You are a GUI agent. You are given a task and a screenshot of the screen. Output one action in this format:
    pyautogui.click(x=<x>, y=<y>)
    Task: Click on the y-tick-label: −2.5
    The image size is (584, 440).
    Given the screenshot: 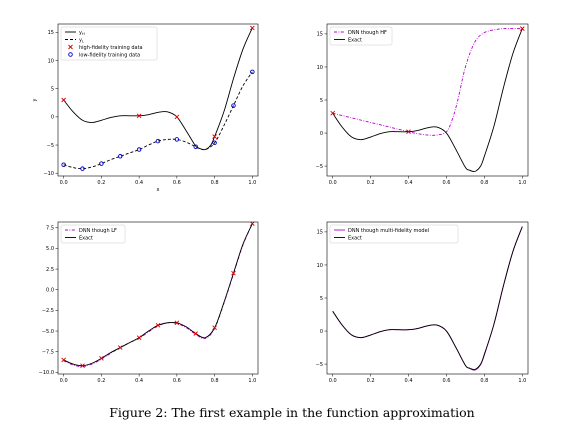 What is the action you would take?
    pyautogui.click(x=48, y=311)
    